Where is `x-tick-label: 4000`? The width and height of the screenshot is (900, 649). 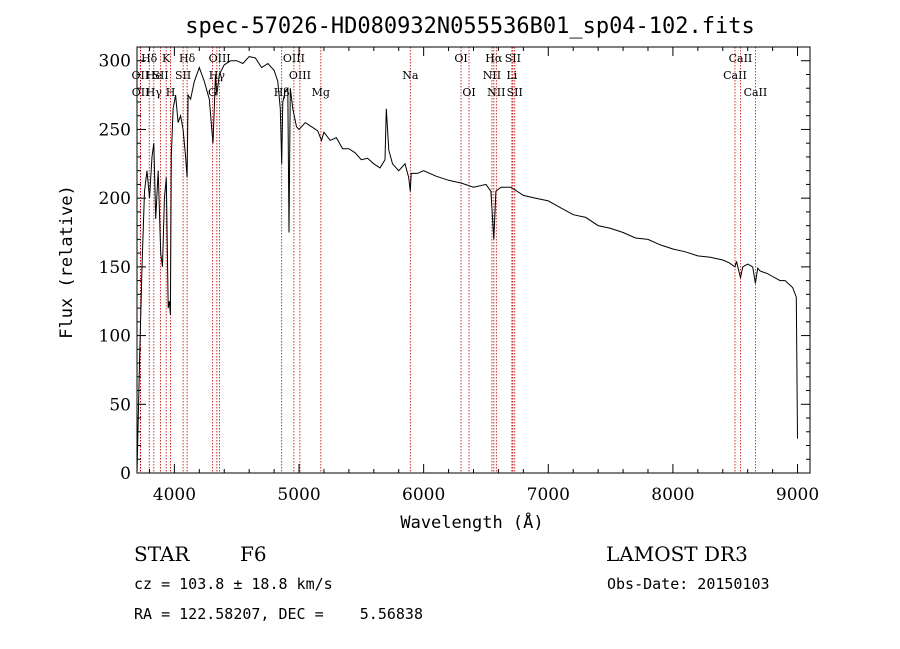
x-tick-label: 4000 is located at coordinates (174, 495).